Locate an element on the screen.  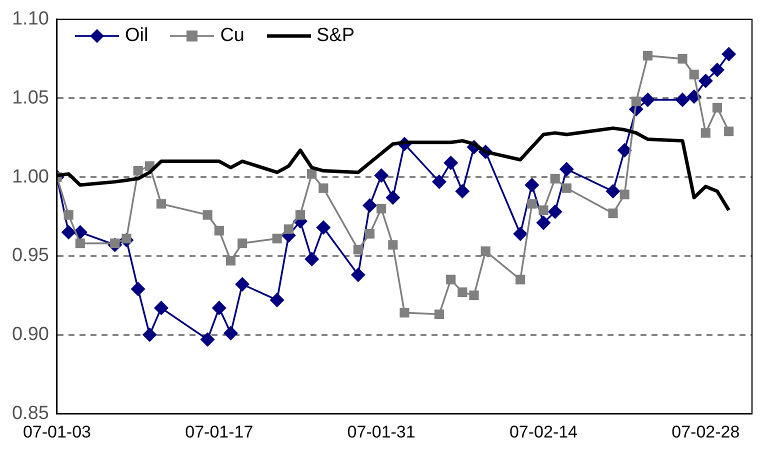
y-tick-label: 0.90 is located at coordinates (30, 334).